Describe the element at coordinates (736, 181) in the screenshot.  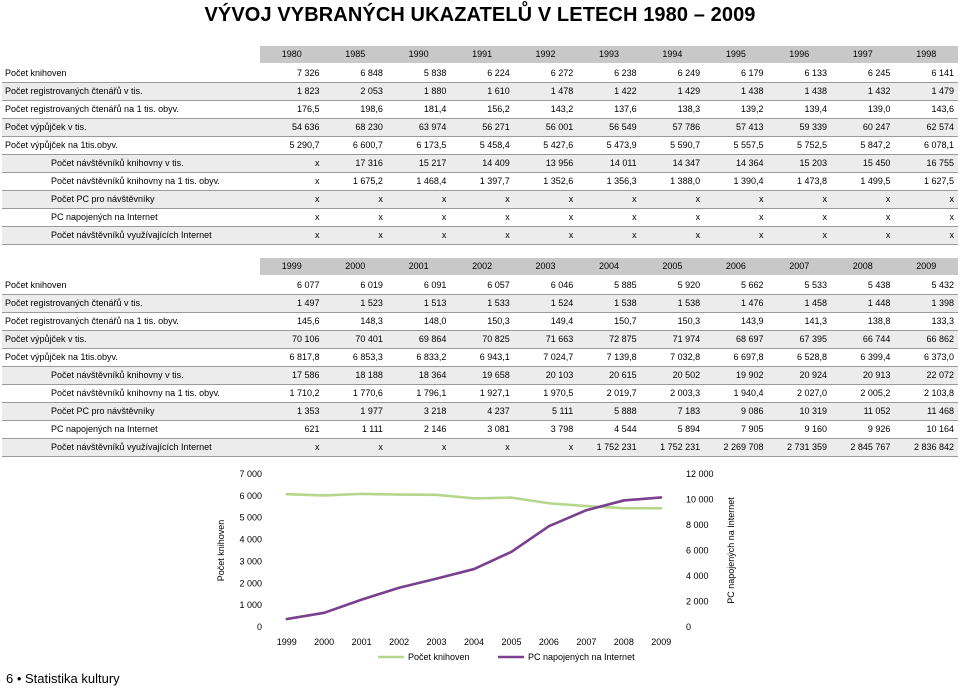
I see `table-cell: 1 390,4` at that location.